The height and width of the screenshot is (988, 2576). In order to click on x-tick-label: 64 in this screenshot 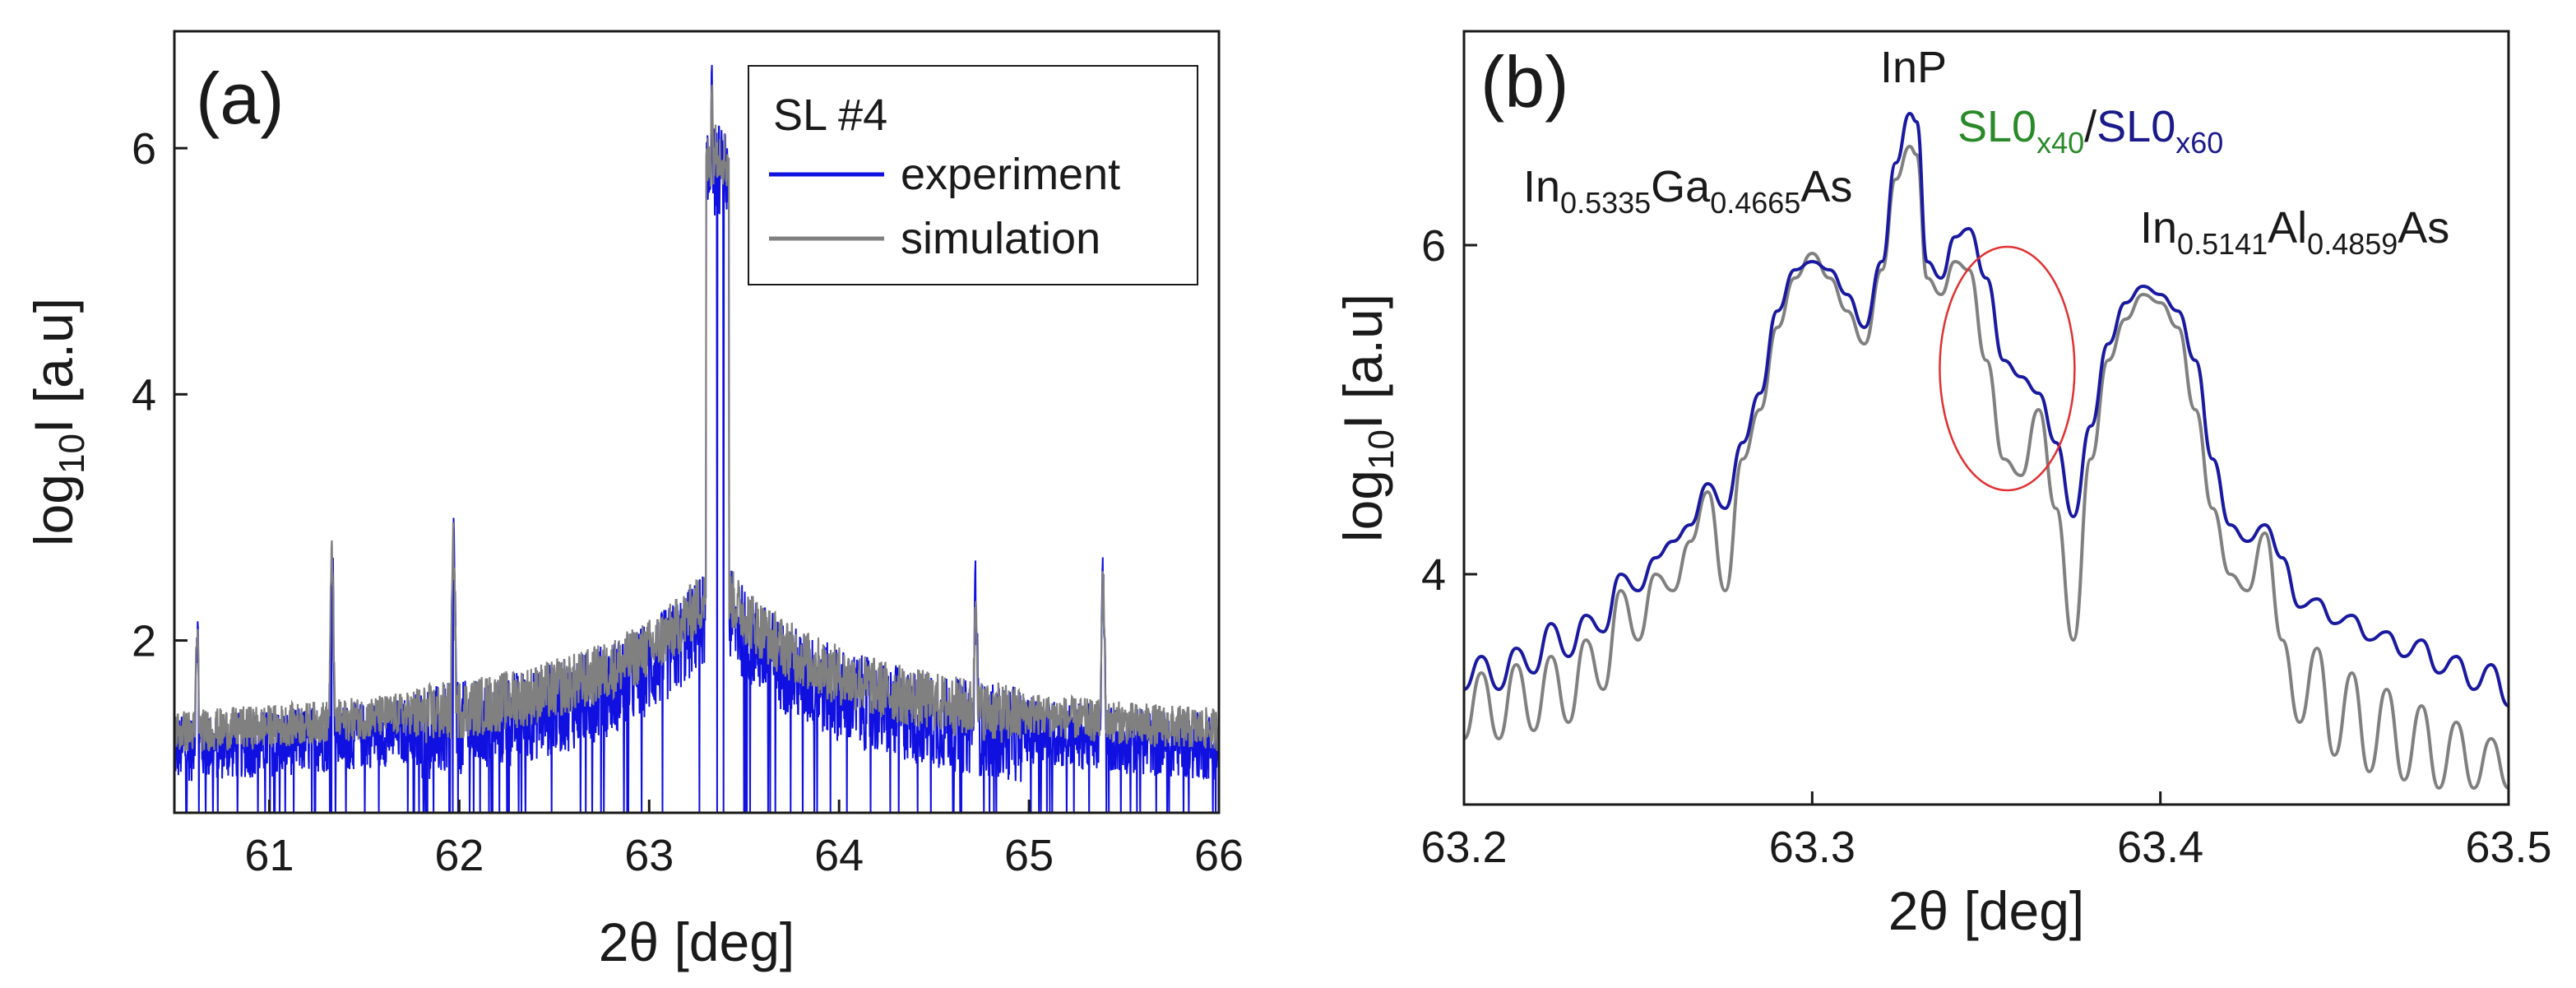, I will do `click(839, 855)`.